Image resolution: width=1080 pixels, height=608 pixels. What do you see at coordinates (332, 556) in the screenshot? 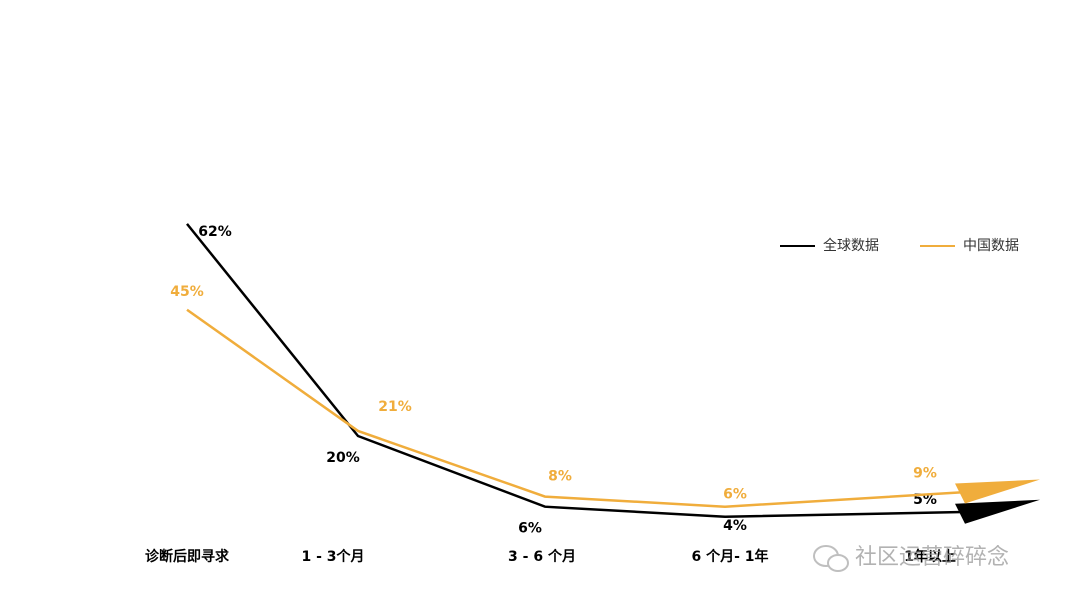
I see `x-tick-label: 1 - 3个月` at bounding box center [332, 556].